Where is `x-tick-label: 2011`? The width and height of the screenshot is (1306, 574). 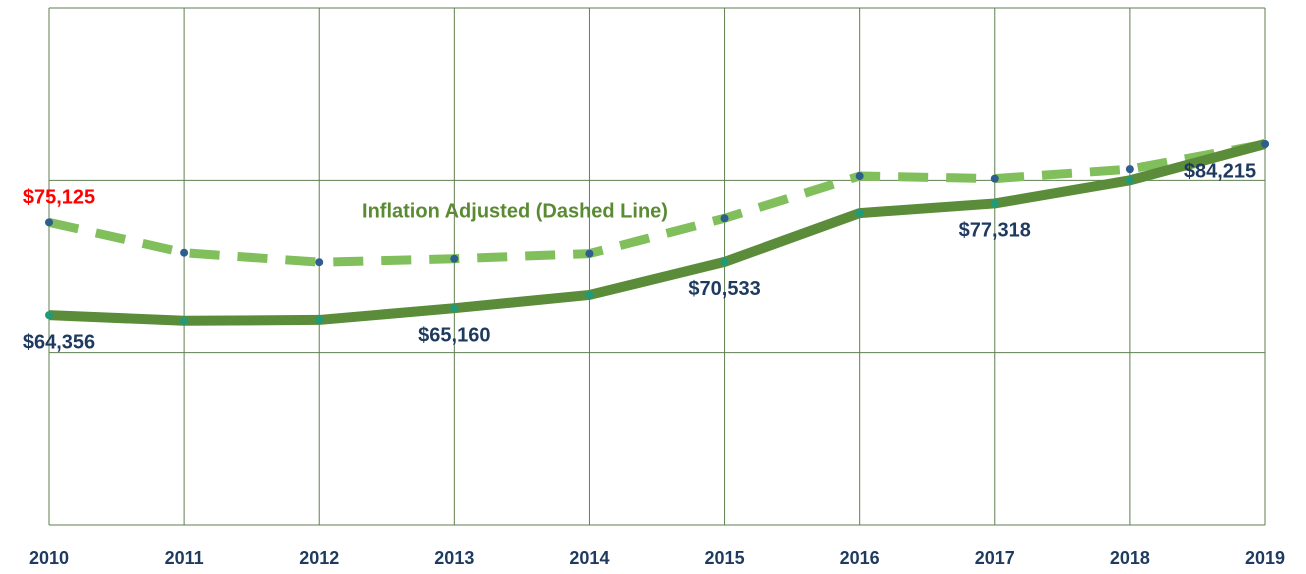
x-tick-label: 2011 is located at coordinates (184, 558).